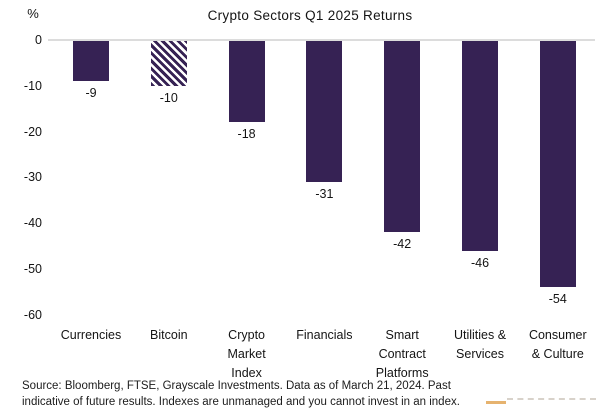 This screenshot has height=415, width=600. What do you see at coordinates (32, 131) in the screenshot?
I see `y-tick--20: -20` at bounding box center [32, 131].